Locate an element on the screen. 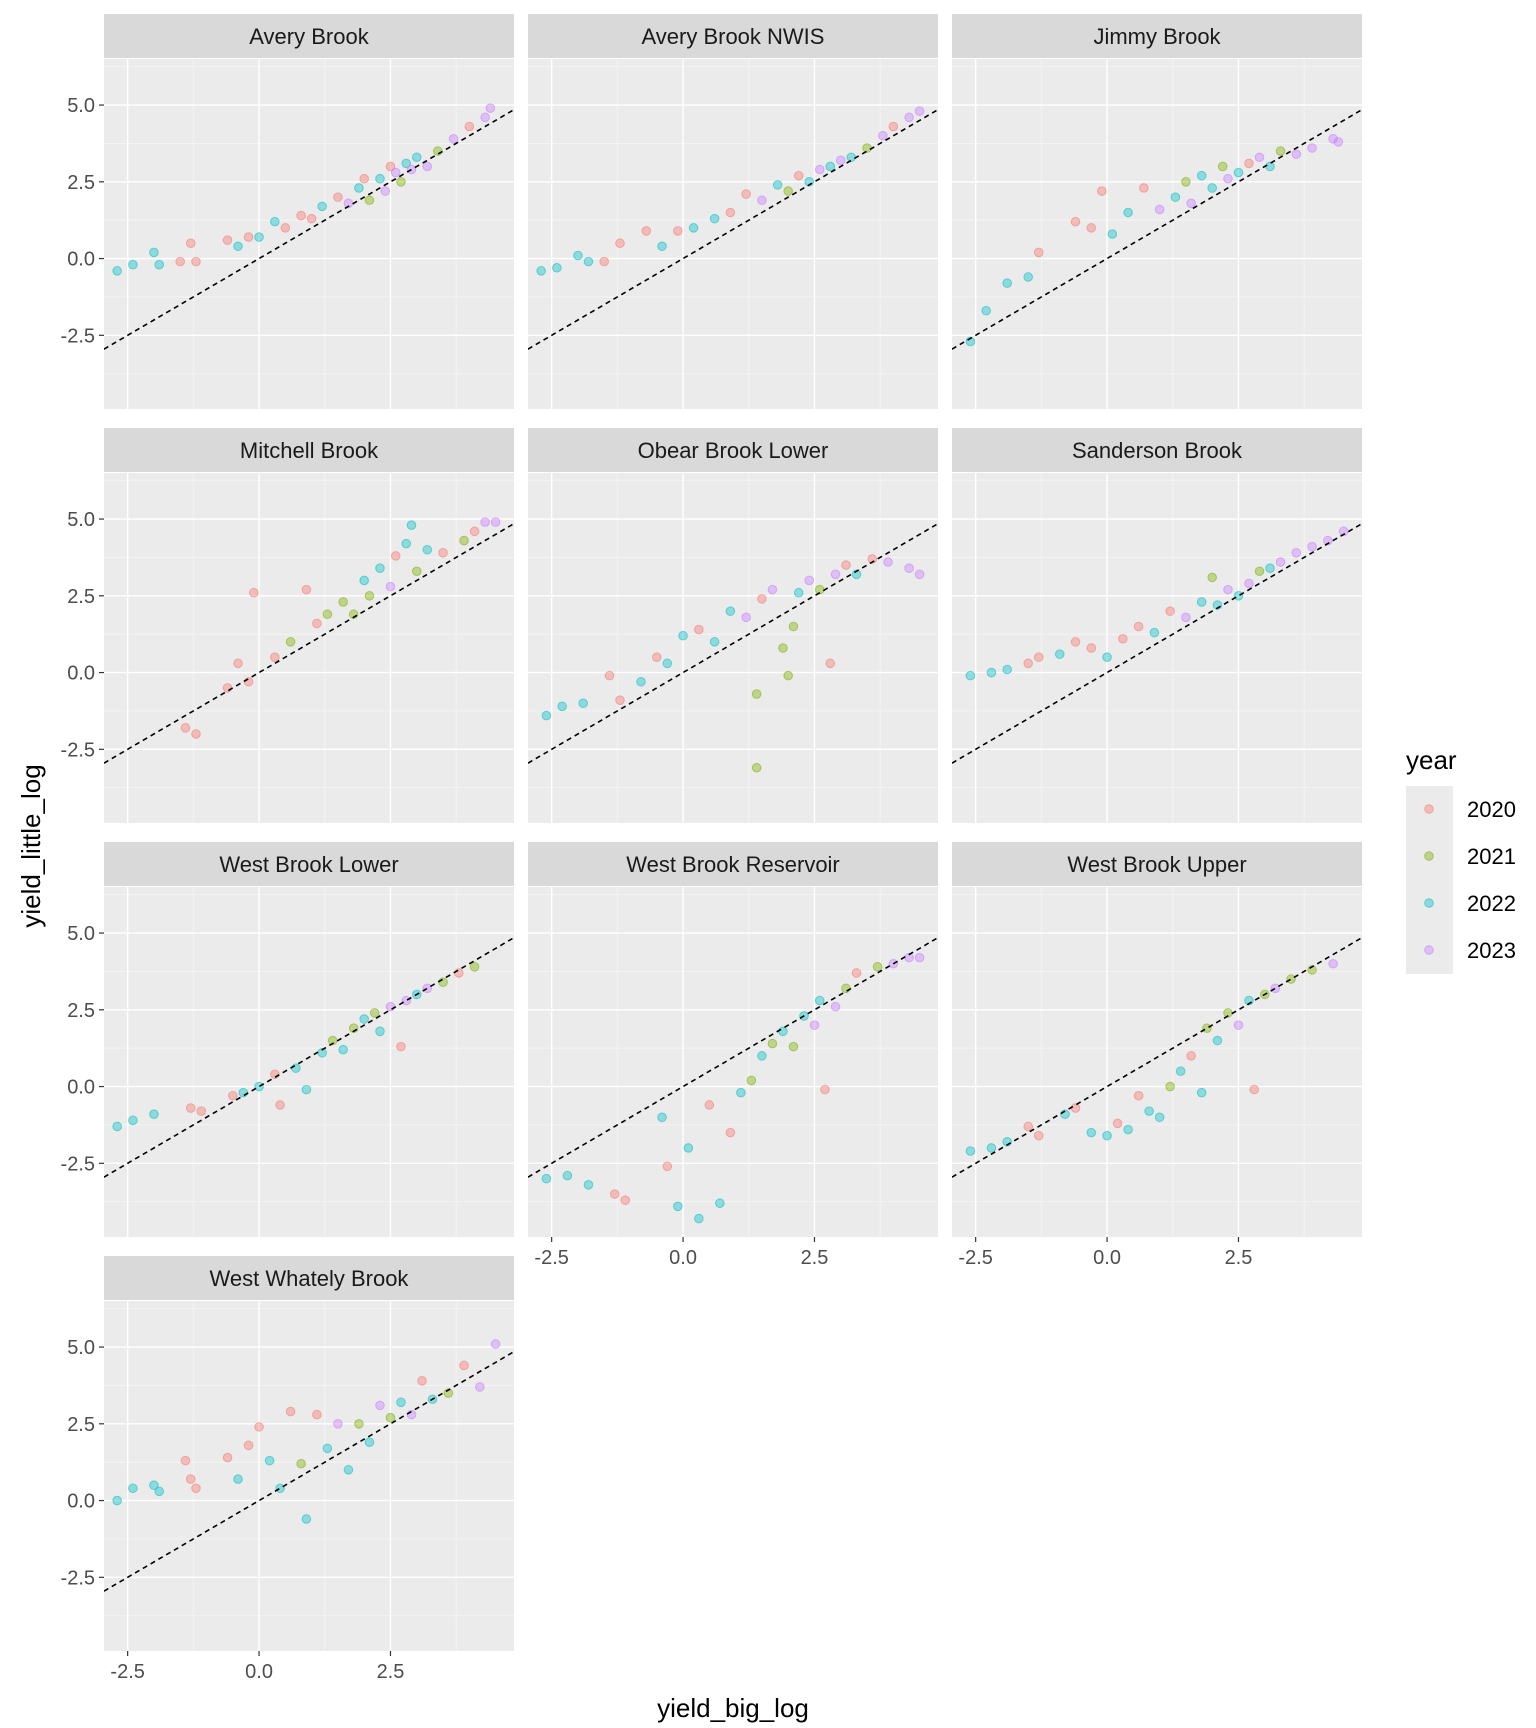 The image size is (1536, 1728). facet-panel: West Brook Reservoir -2.5 0.0 2.5 is located at coordinates (733, 1055).